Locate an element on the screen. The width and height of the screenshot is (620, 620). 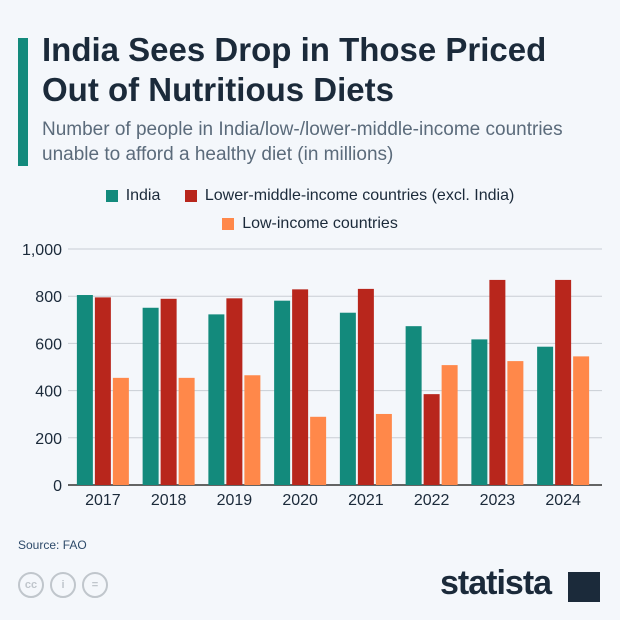
y-tick-label: 600 is located at coordinates (48, 344).